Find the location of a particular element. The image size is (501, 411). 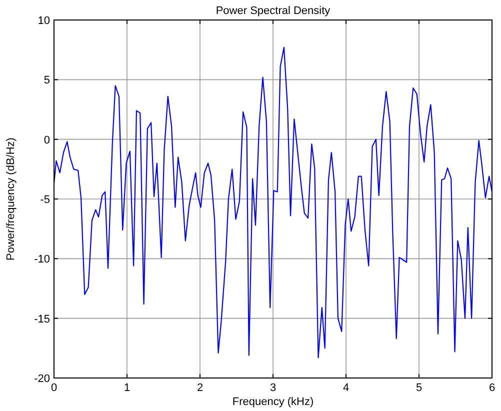

chart-title: Power Spectral Density is located at coordinates (273, 11).